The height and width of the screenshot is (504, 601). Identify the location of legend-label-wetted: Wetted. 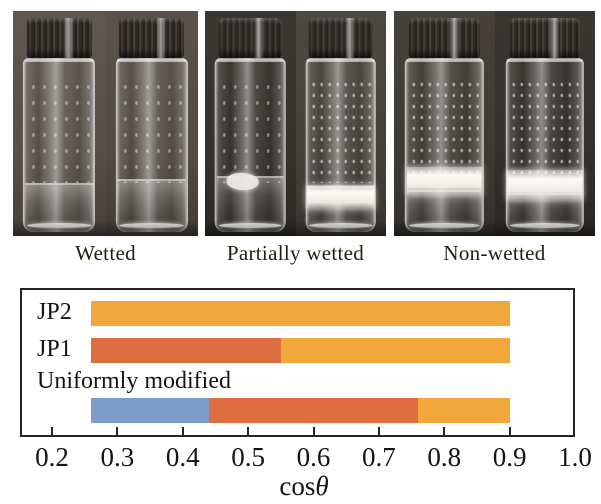
(105, 253).